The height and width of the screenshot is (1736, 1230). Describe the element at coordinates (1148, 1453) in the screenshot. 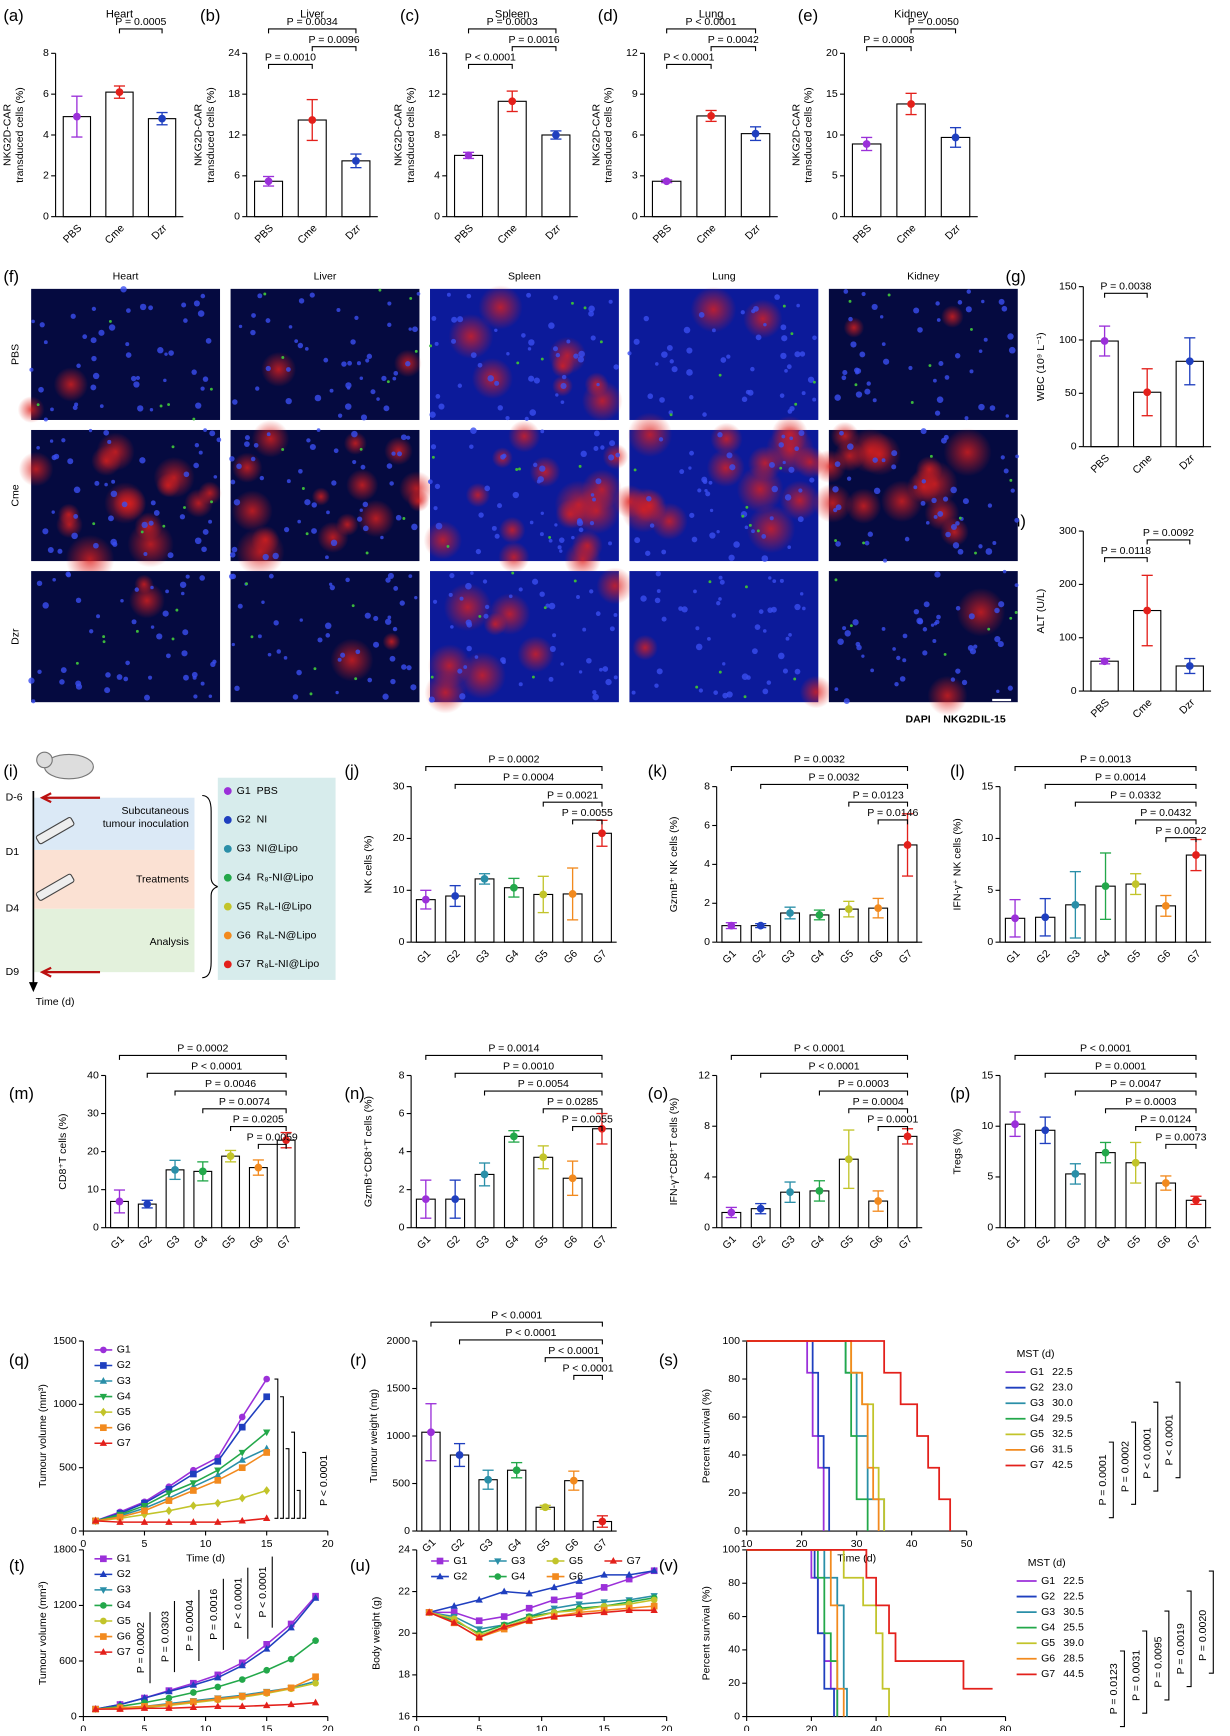

I see `p-value: P < 0.0001` at that location.